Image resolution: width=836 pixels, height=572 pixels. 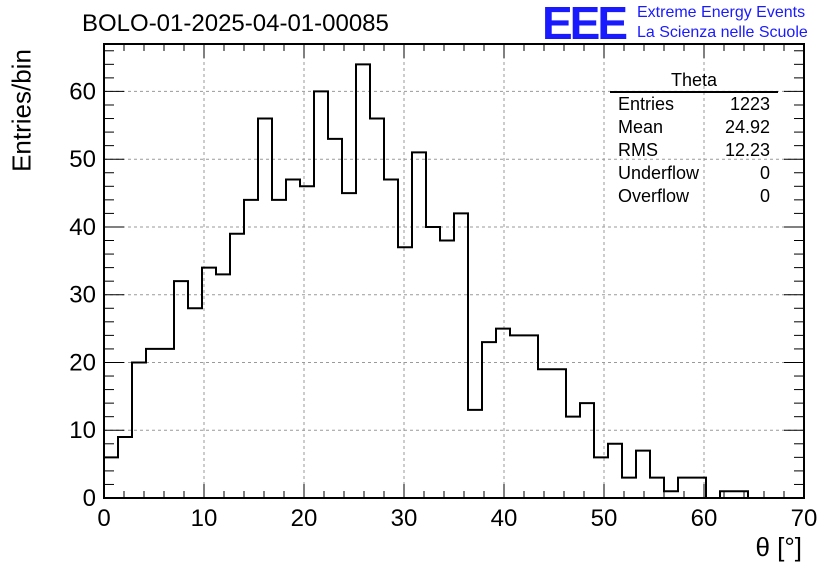 I want to click on stats-label: Mean, so click(x=641, y=127).